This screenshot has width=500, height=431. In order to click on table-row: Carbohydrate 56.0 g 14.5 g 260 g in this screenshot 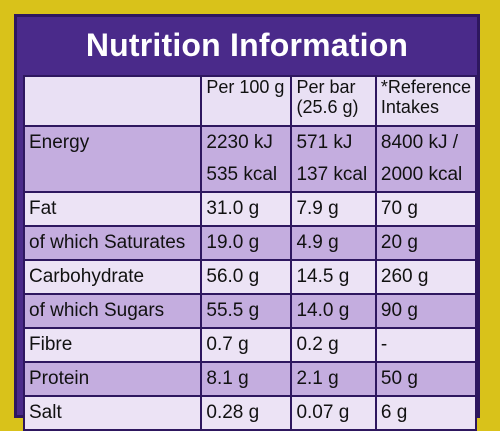, I will do `click(250, 277)`.